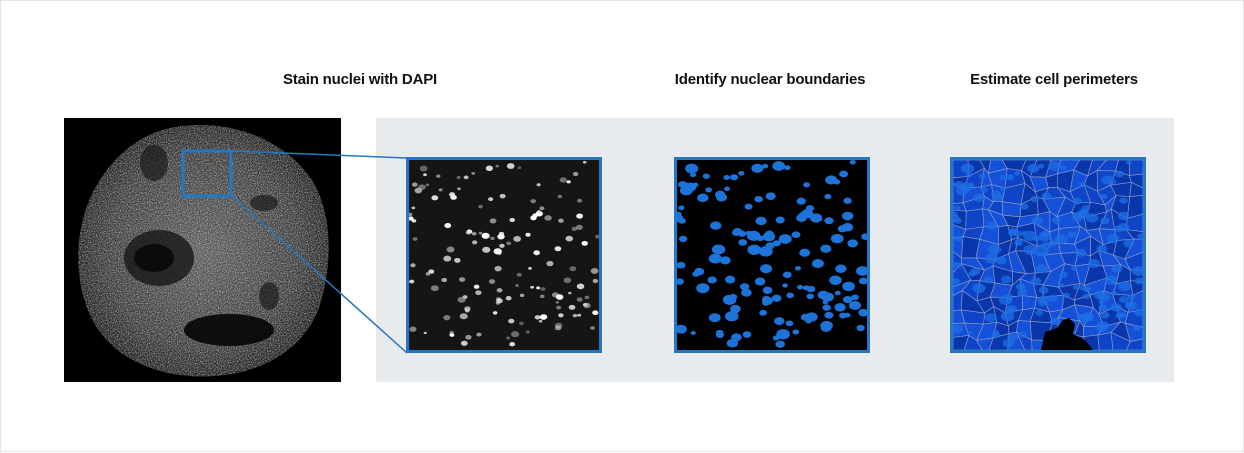 This screenshot has width=1244, height=453. I want to click on tissue-core-svg, so click(203, 250).